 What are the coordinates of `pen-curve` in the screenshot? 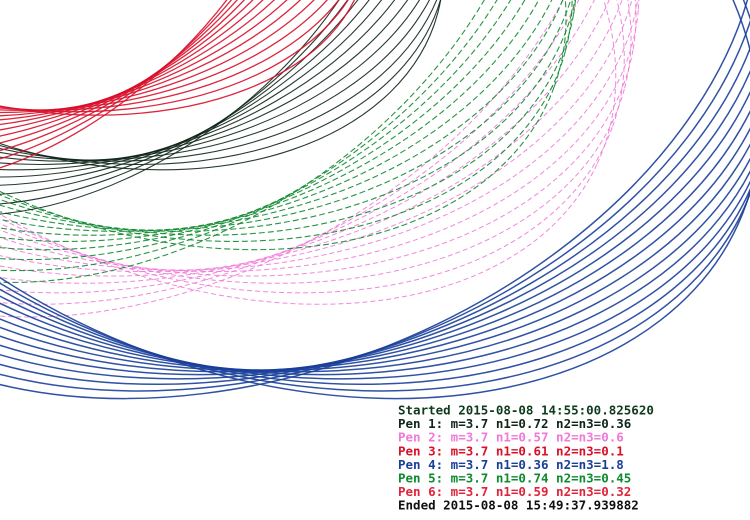 It's located at (184, 58).